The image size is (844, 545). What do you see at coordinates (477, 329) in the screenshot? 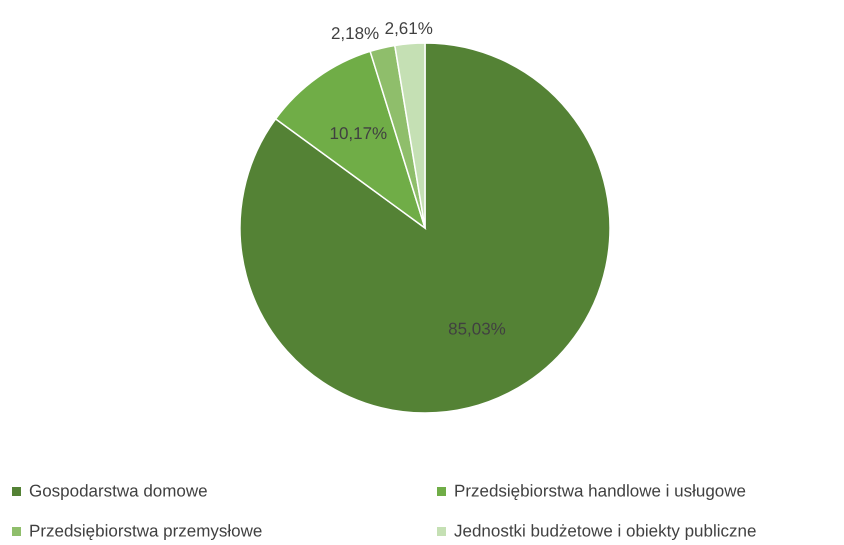
I see `data-label: 85,03%` at bounding box center [477, 329].